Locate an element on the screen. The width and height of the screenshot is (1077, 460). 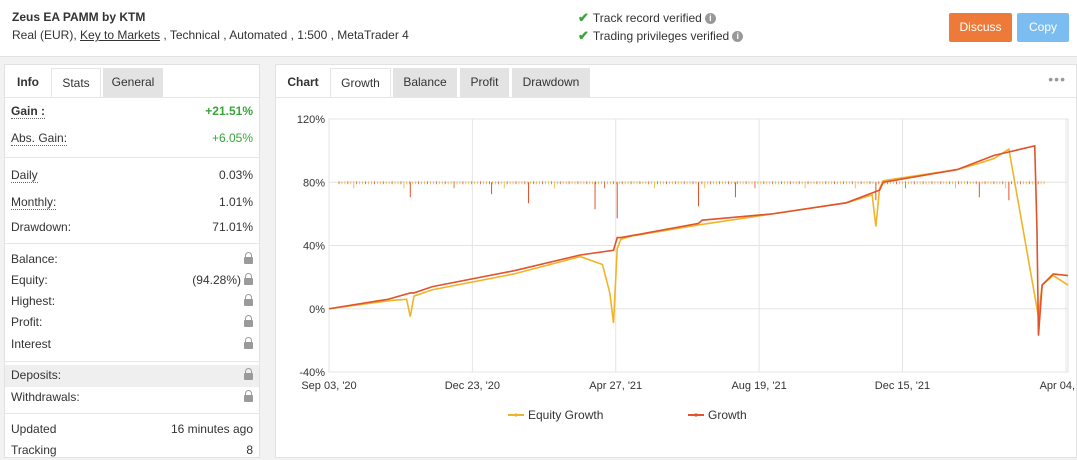
tab-drawdown: Drawdown is located at coordinates (551, 82).